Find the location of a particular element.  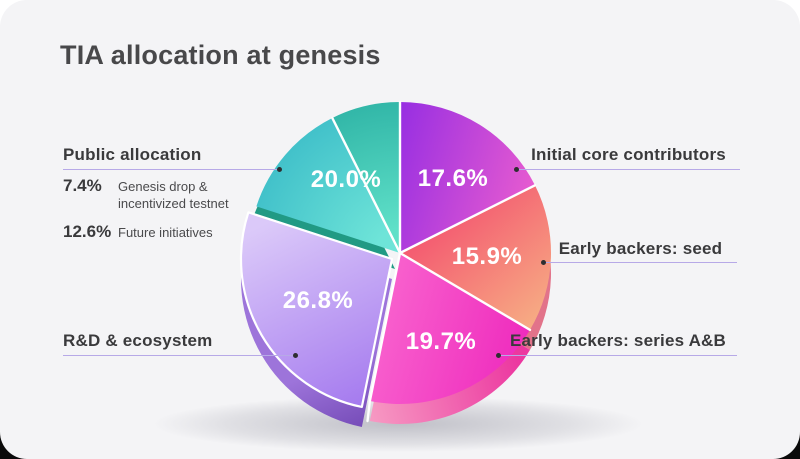

pie-percentage-labels: 17.6% 15.9% 19.7% 20.0% is located at coordinates (417, 260).